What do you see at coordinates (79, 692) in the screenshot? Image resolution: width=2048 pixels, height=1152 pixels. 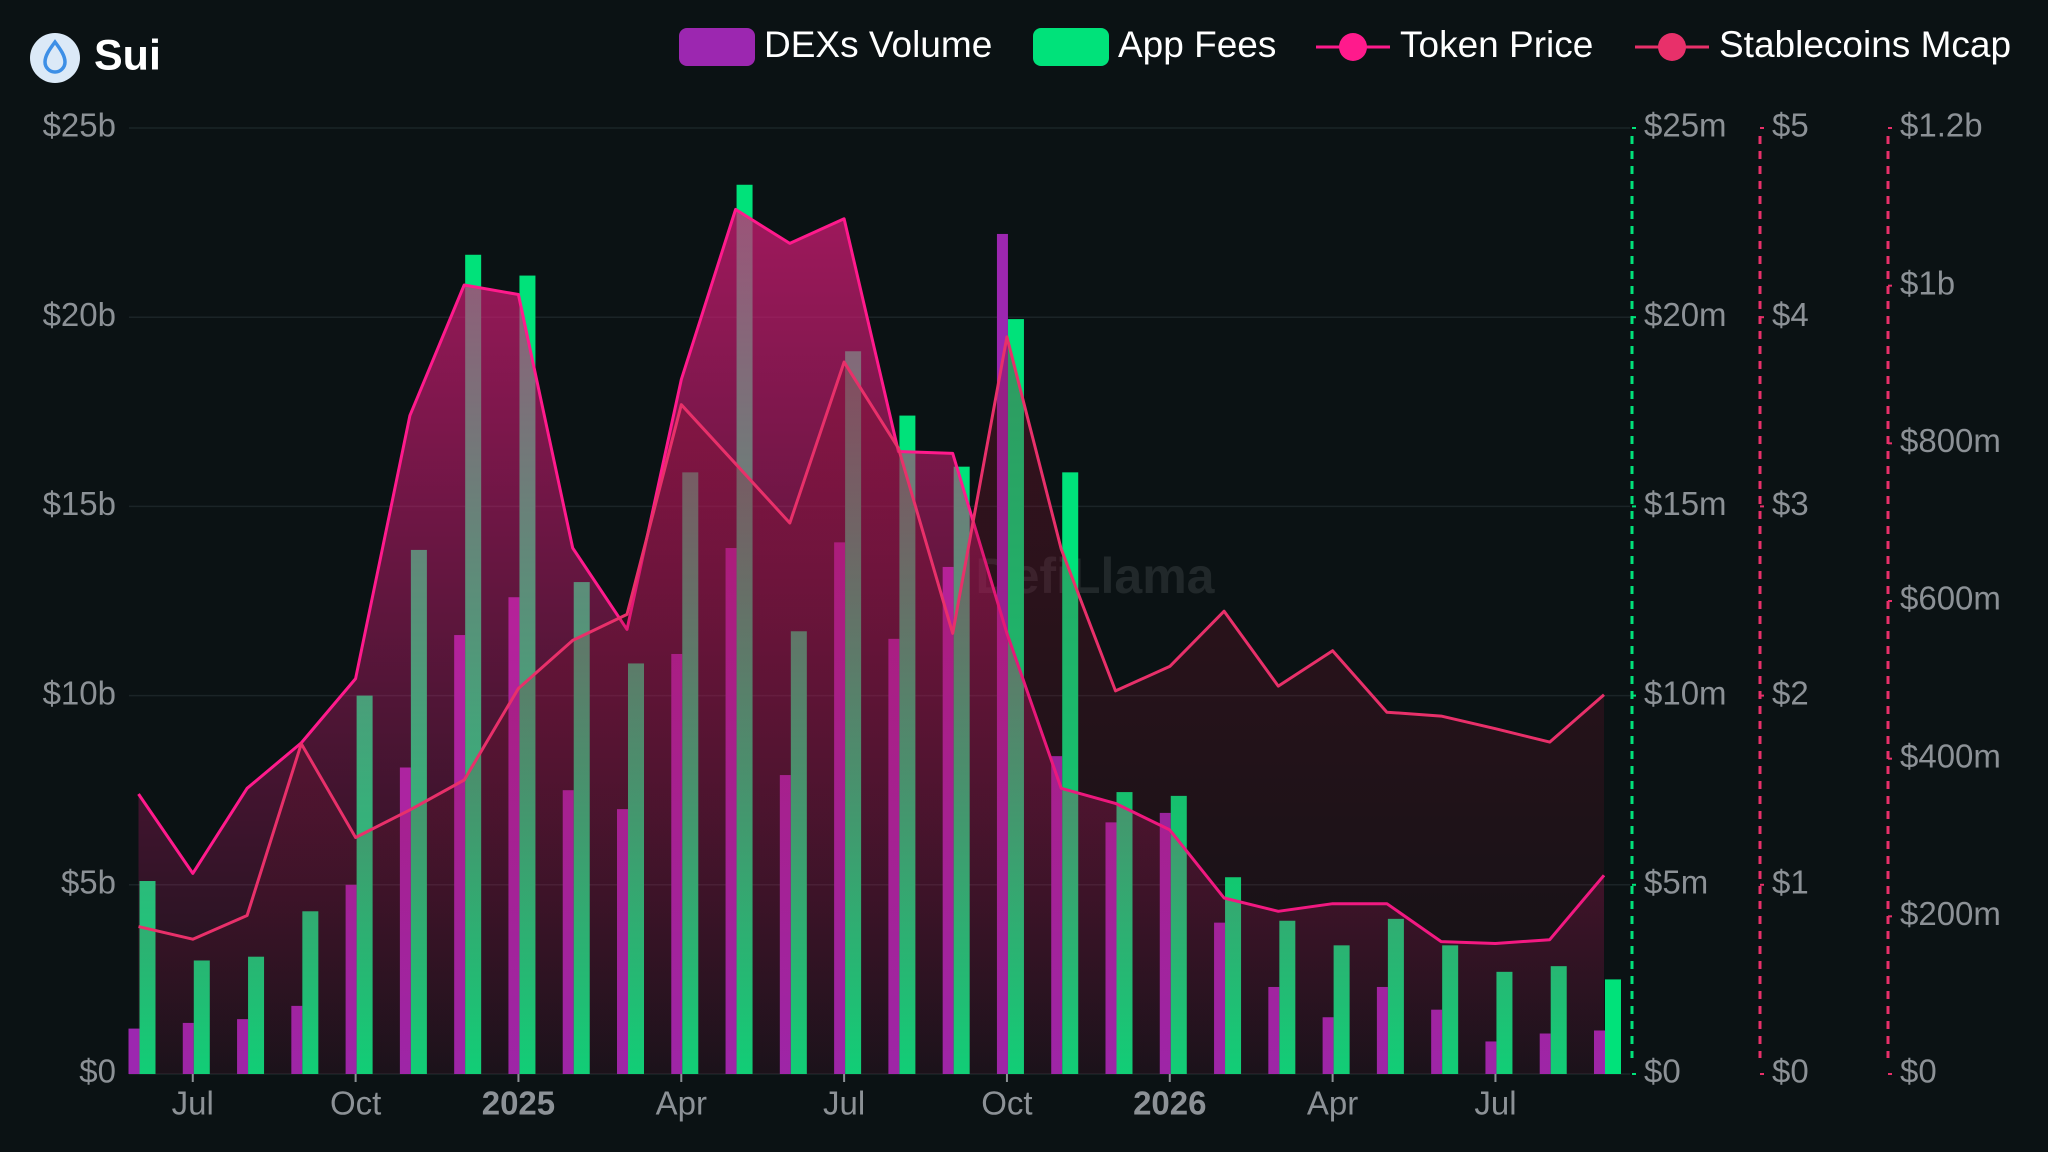 I see `y-tick-label: $10b` at bounding box center [79, 692].